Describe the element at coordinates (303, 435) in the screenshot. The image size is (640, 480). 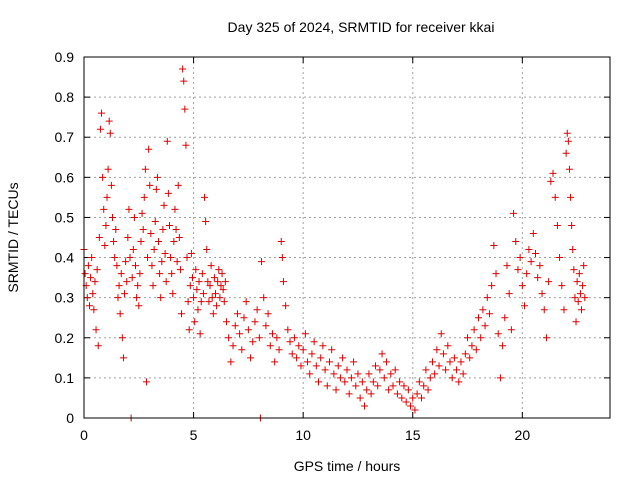
I see `x-tick-label: 10` at that location.